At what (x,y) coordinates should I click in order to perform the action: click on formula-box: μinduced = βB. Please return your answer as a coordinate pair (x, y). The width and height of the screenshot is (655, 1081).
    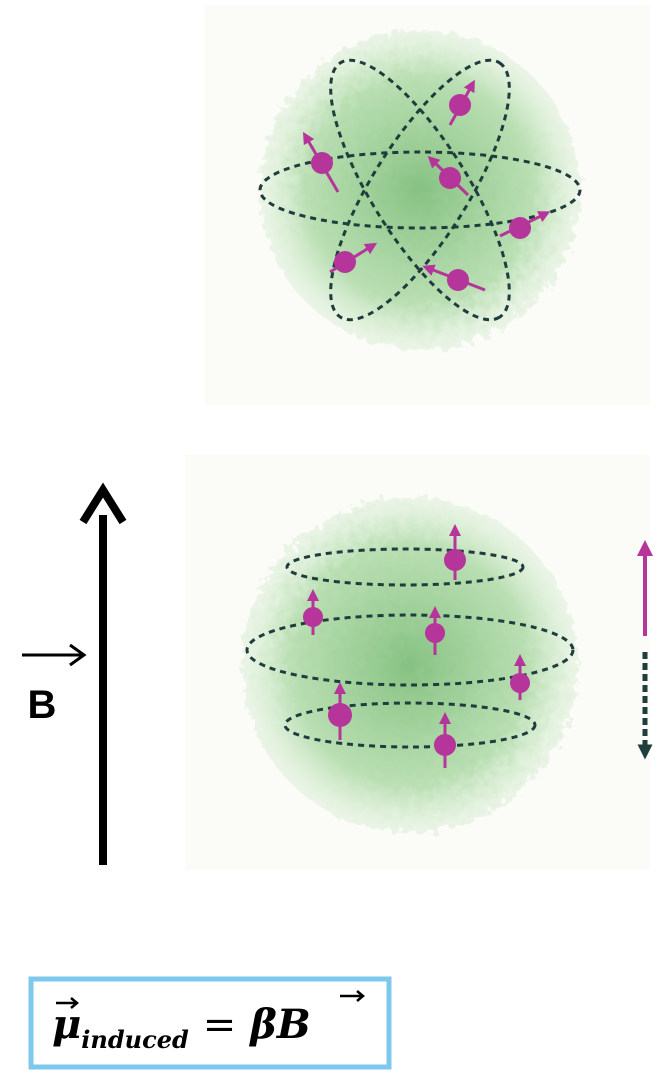
    Looking at the image, I should click on (210, 1023).